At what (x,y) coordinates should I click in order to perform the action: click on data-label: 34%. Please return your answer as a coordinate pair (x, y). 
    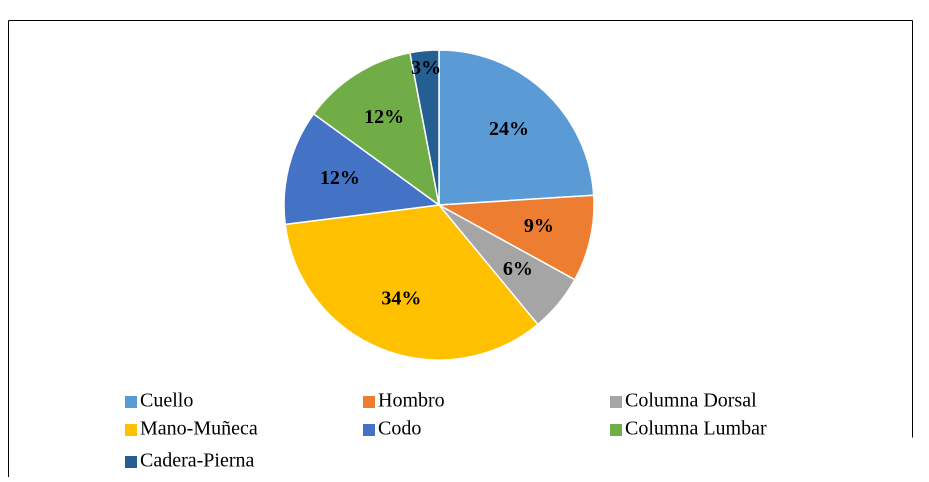
    Looking at the image, I should click on (401, 299).